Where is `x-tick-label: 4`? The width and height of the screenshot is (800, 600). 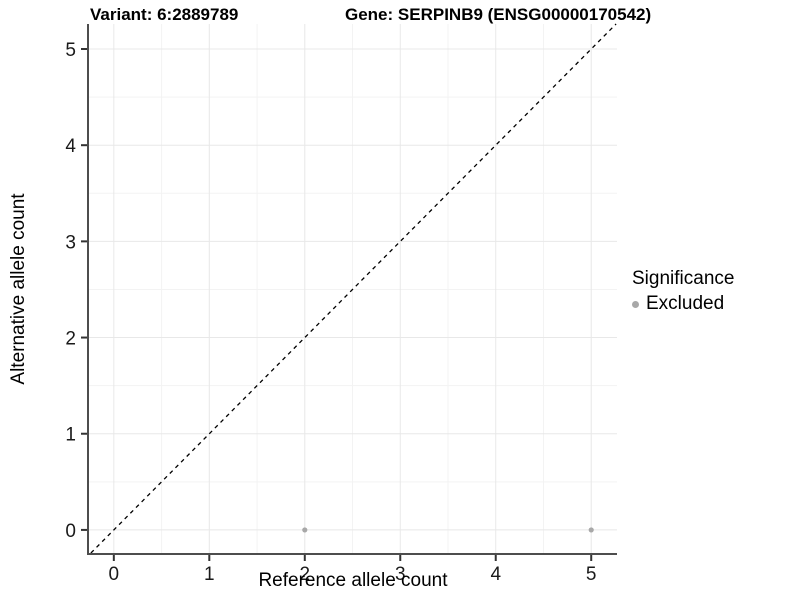 x-tick-label: 4 is located at coordinates (495, 574).